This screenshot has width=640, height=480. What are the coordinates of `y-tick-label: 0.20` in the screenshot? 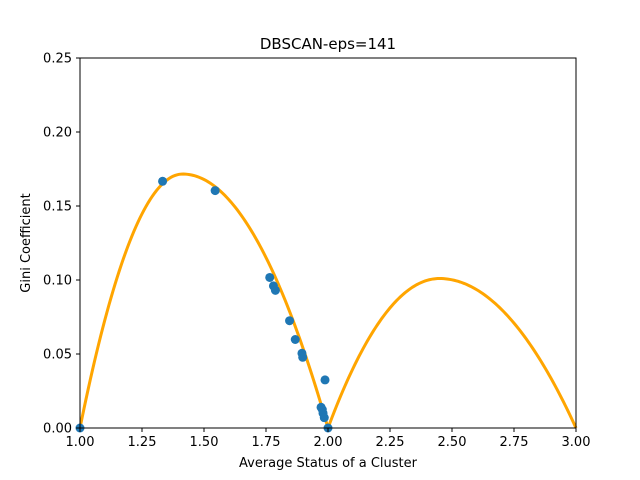 It's located at (57, 133).